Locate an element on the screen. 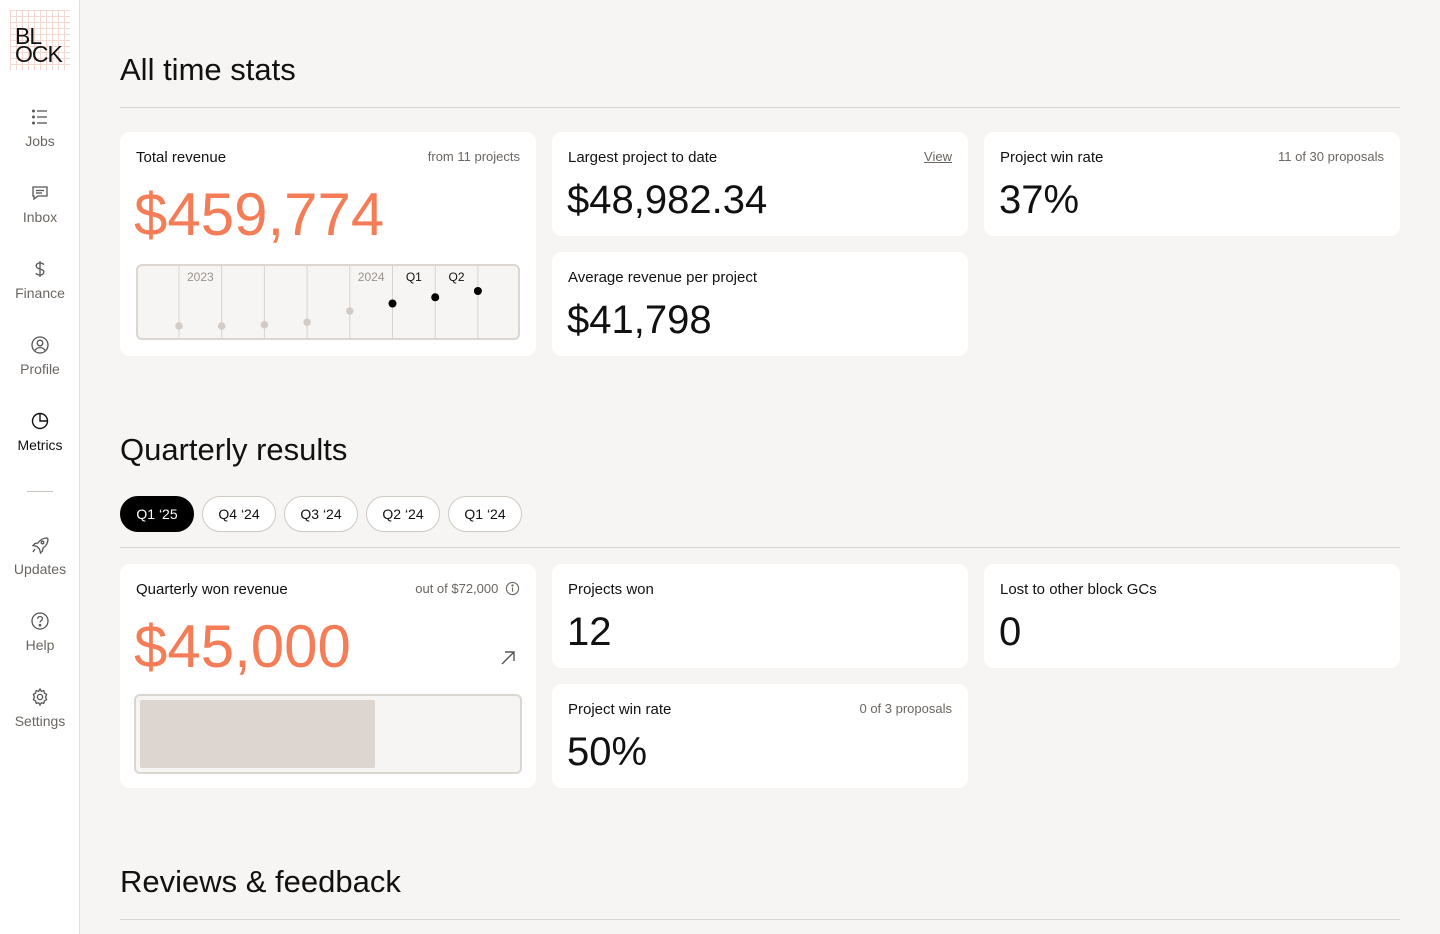 The image size is (1440, 934). projects-won-label: Projects won is located at coordinates (611, 589).